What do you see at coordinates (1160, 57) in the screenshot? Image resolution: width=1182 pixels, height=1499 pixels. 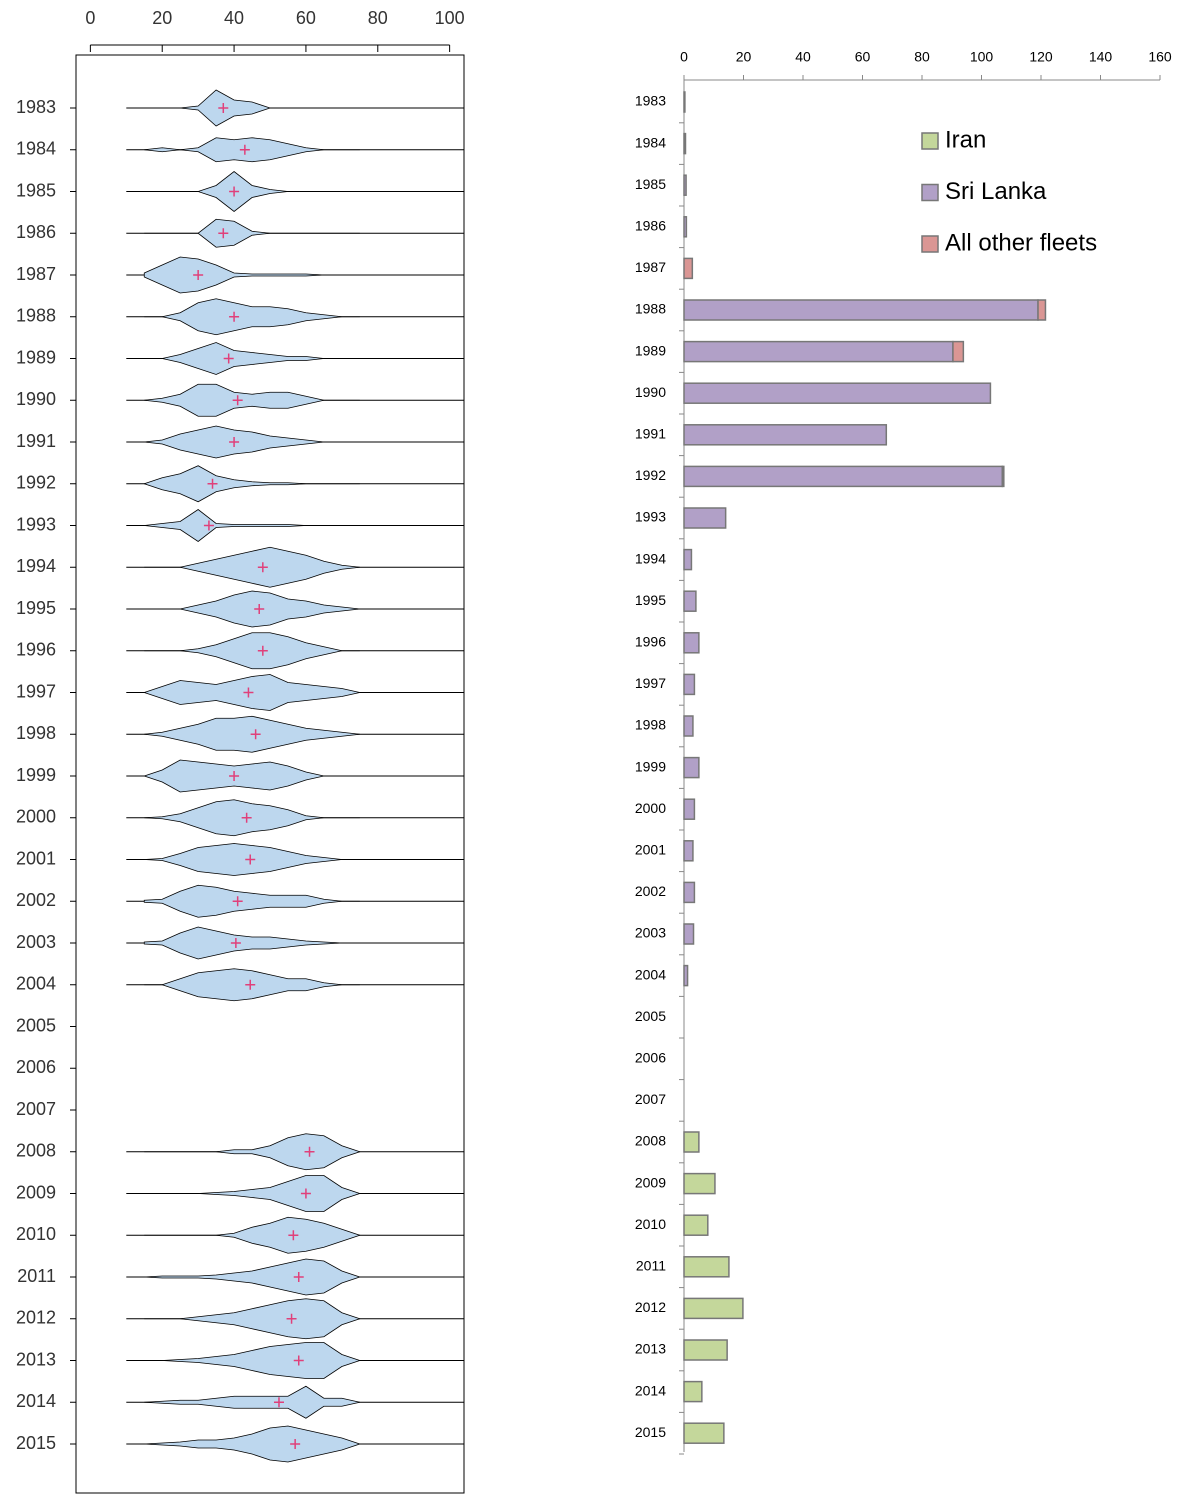 I see `x-tick-label: 160` at bounding box center [1160, 57].